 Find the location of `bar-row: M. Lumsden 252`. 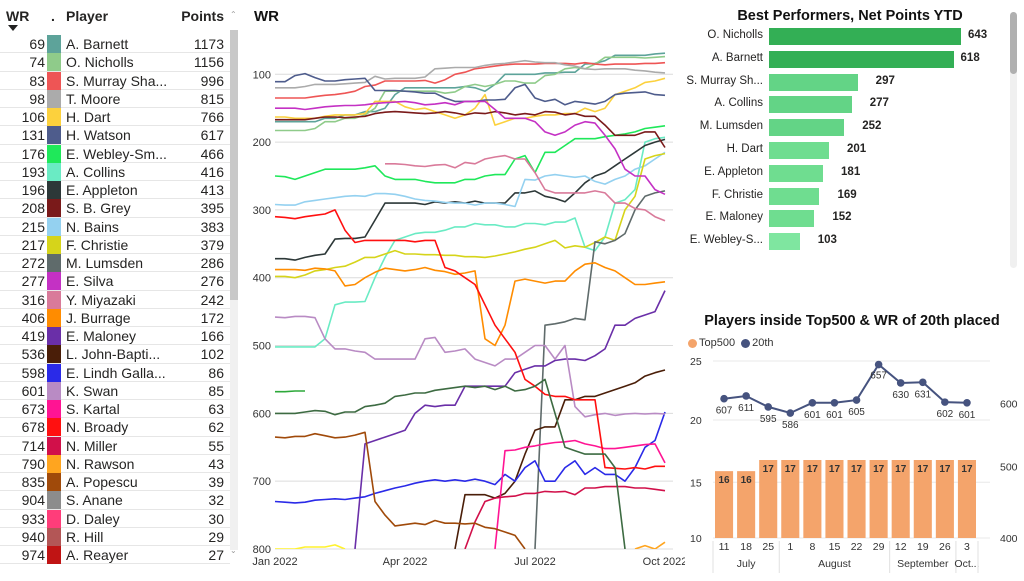

bar-row: M. Lumsden 252 is located at coordinates (850, 128).